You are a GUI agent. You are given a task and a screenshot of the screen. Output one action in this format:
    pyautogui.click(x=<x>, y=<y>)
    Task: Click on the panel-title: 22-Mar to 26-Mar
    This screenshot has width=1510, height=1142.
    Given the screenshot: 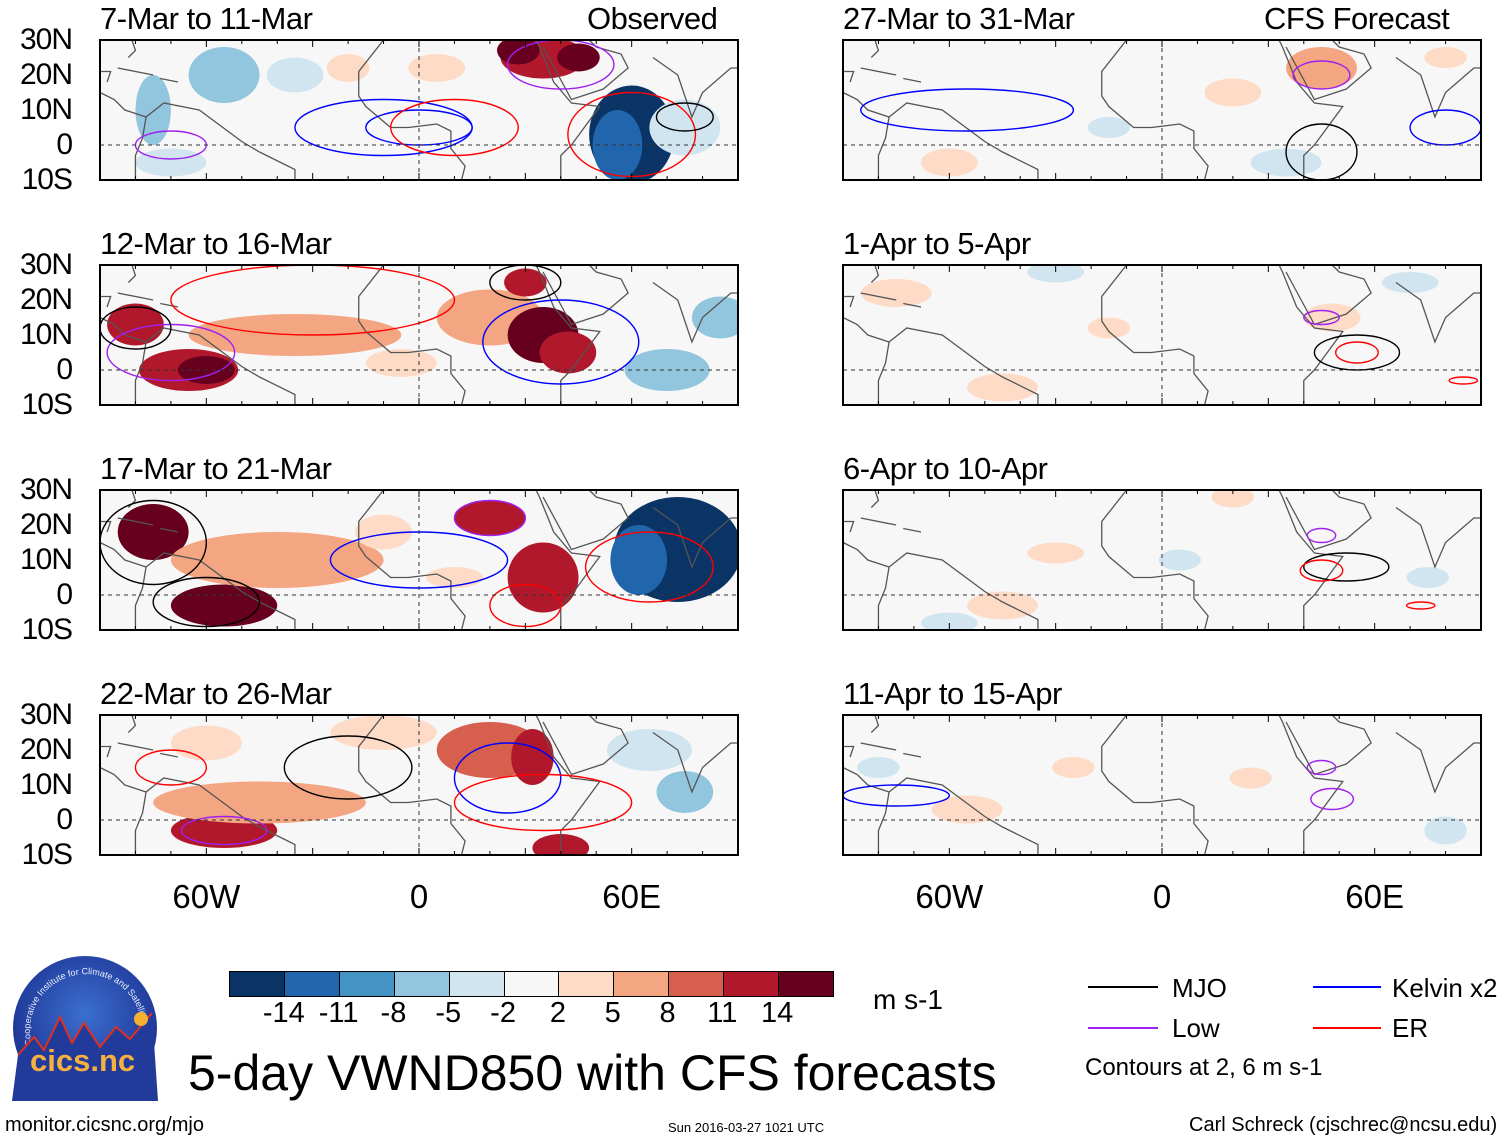 What is the action you would take?
    pyautogui.click(x=216, y=693)
    